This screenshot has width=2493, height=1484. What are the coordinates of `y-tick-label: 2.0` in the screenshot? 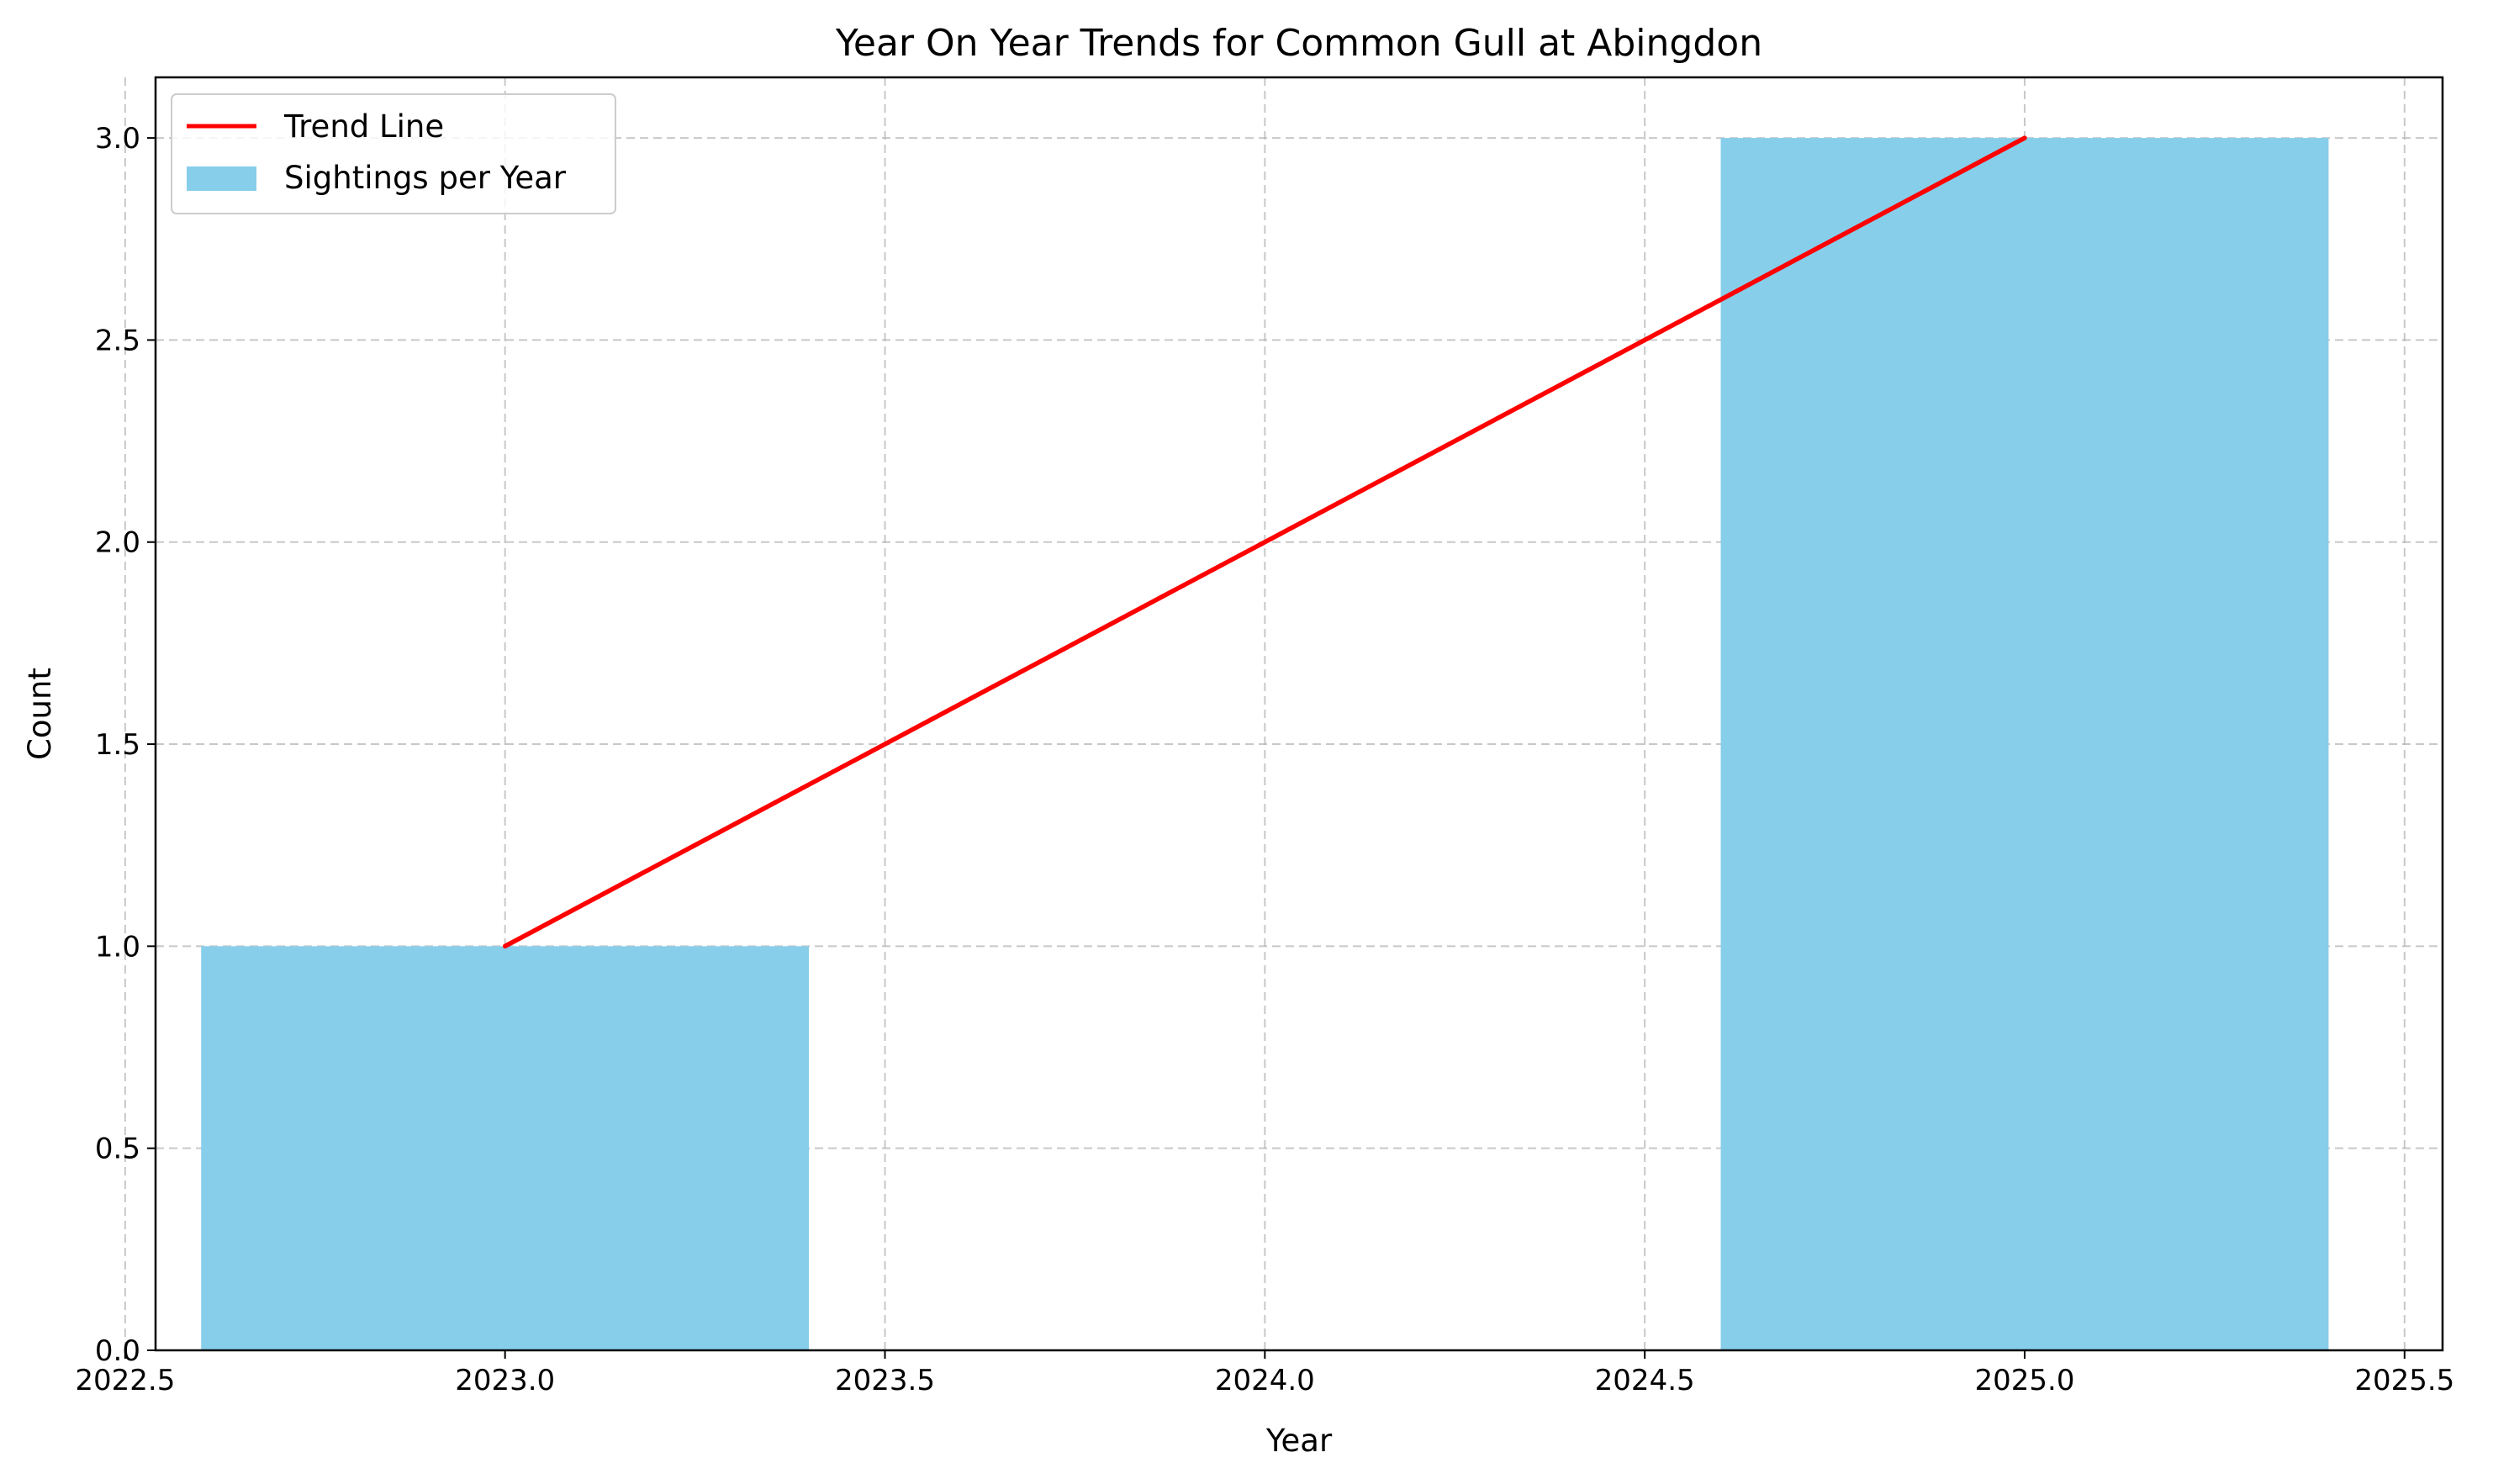 It's located at (117, 543).